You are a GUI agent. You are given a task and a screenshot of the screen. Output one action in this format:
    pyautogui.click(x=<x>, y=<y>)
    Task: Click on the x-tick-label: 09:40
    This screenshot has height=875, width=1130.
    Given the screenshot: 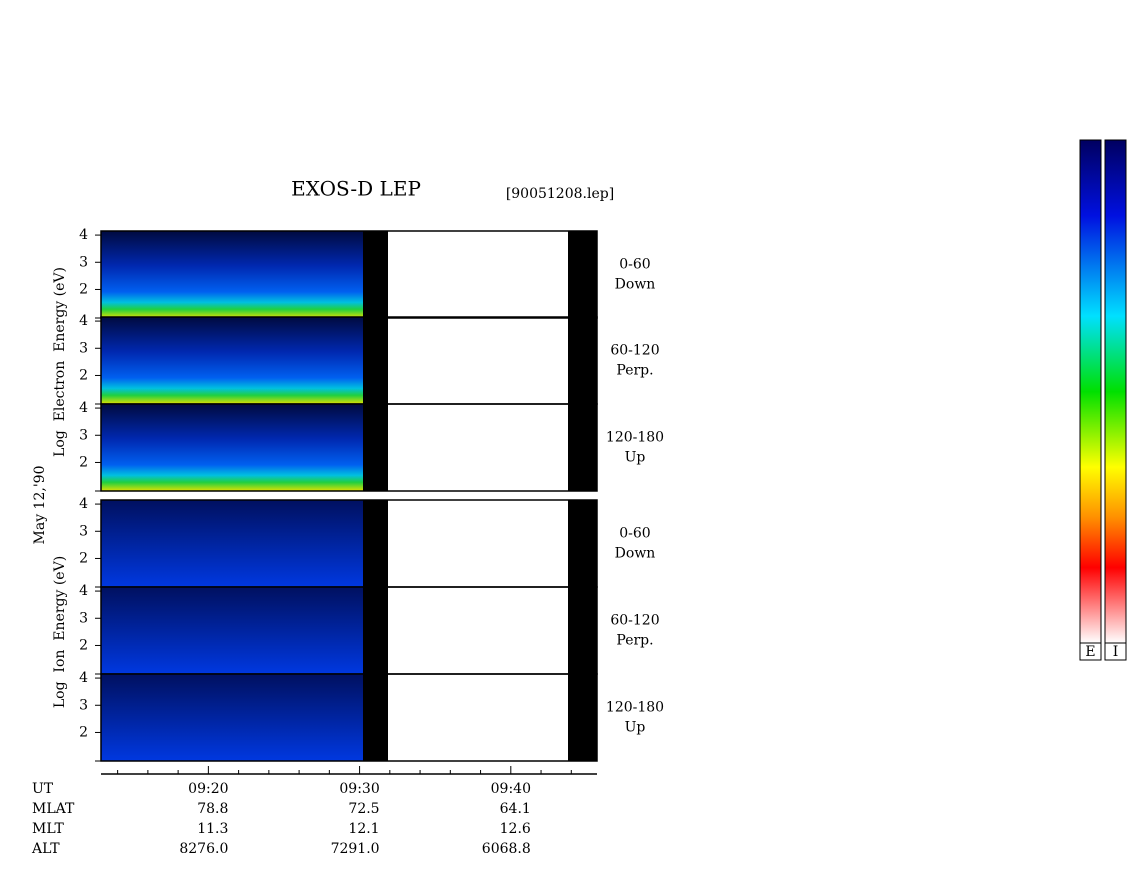 What is the action you would take?
    pyautogui.click(x=511, y=789)
    